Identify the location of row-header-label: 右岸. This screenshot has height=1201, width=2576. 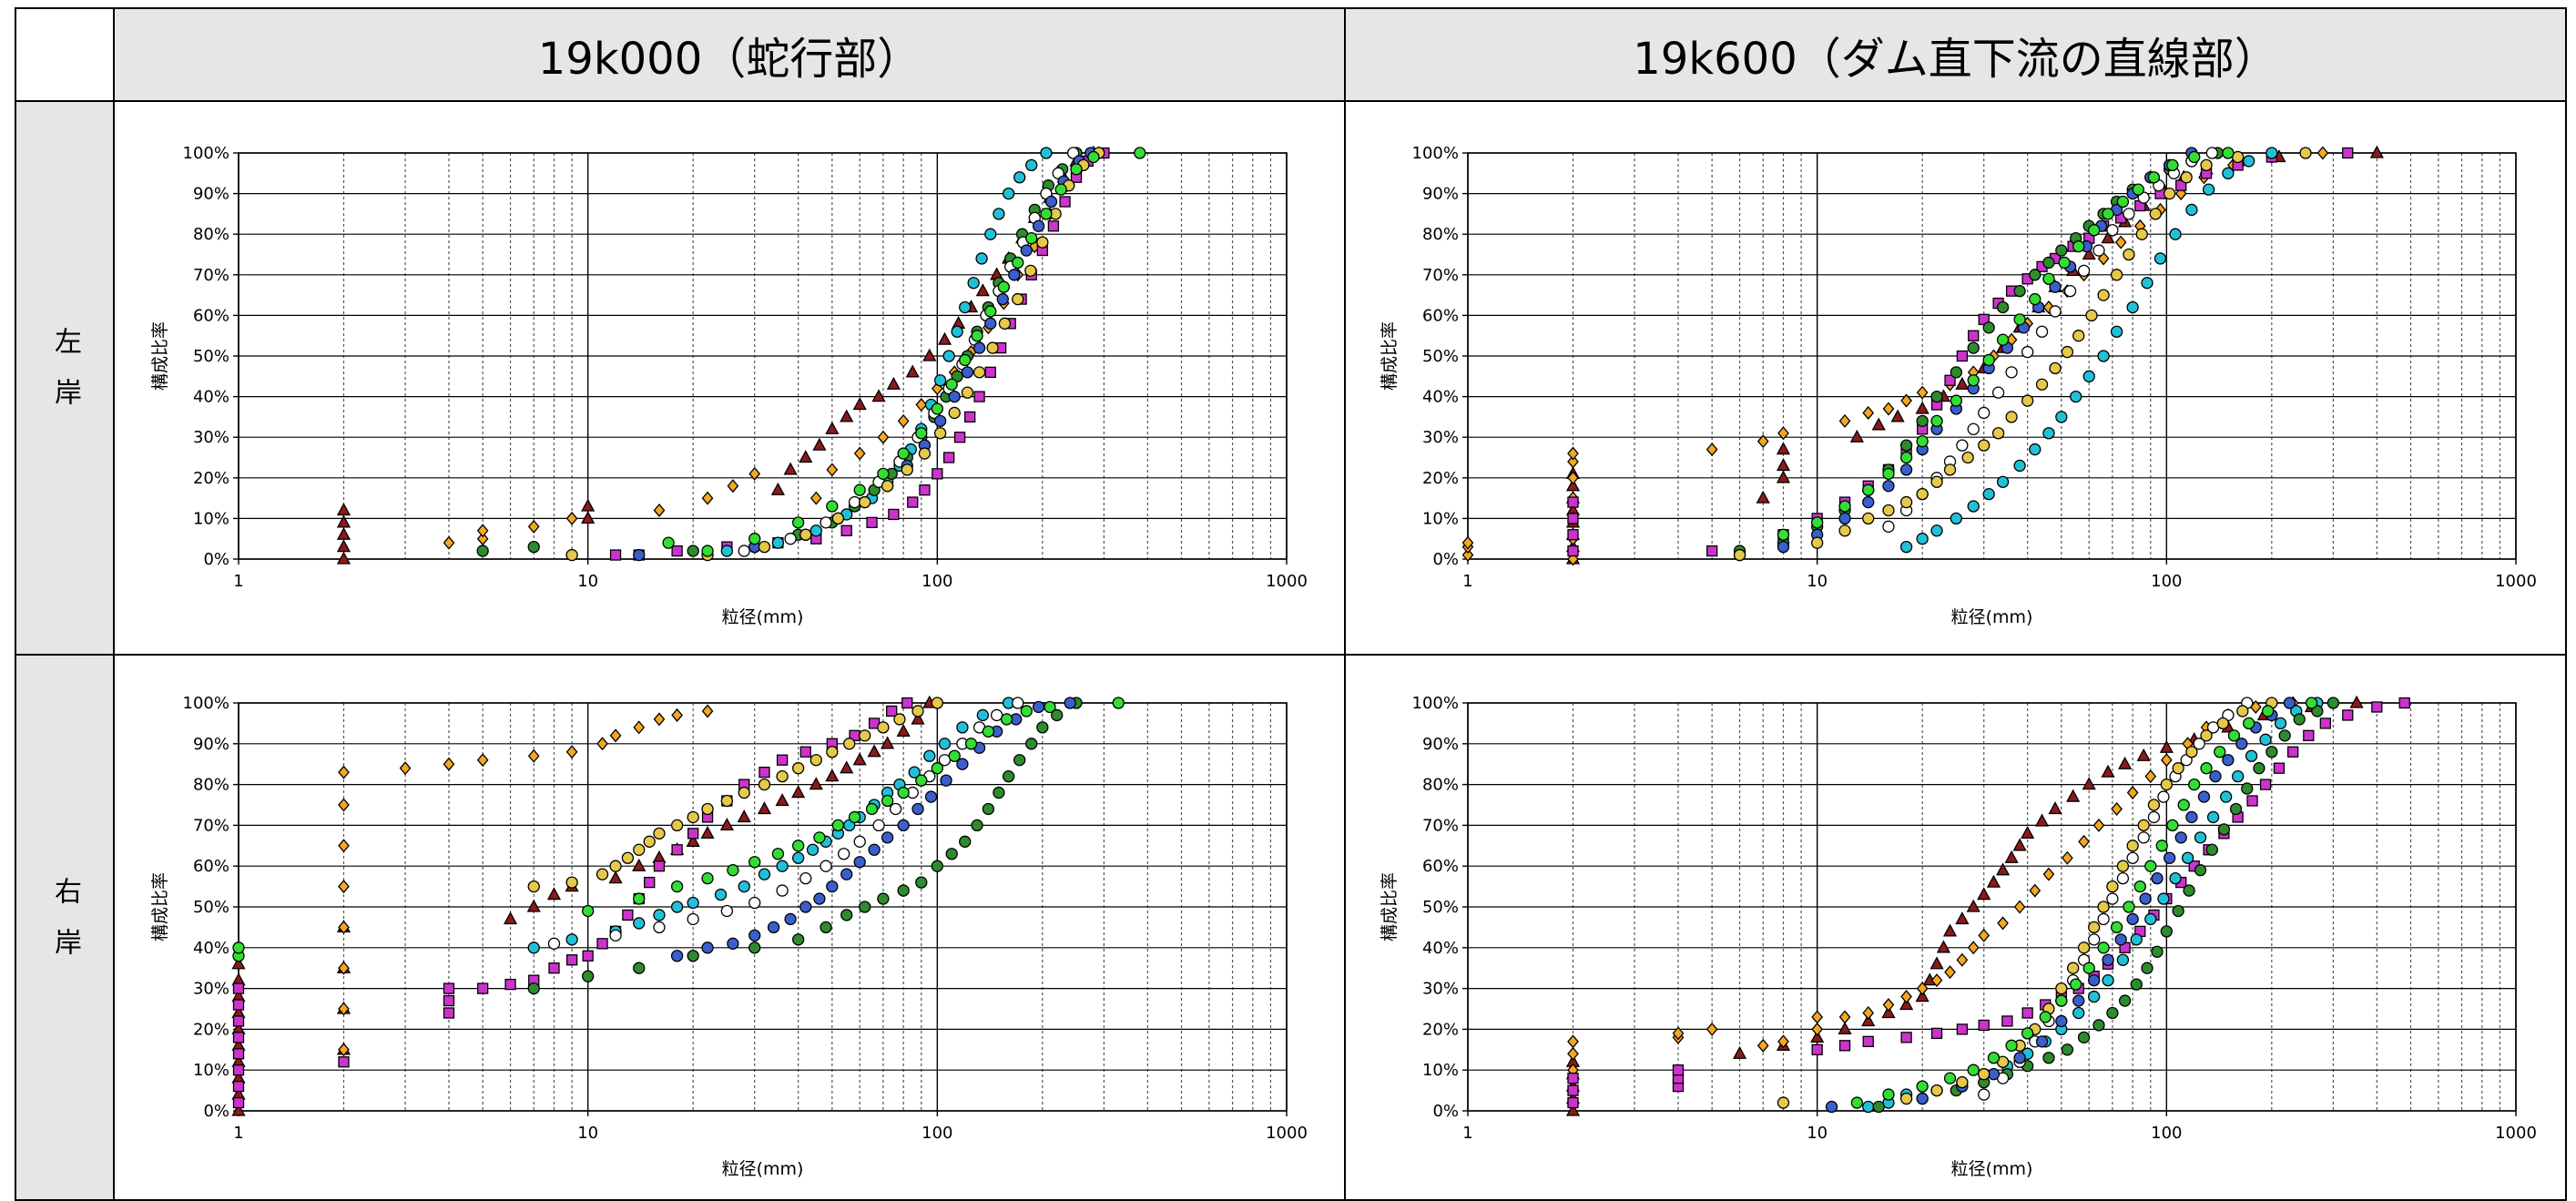
(65, 927).